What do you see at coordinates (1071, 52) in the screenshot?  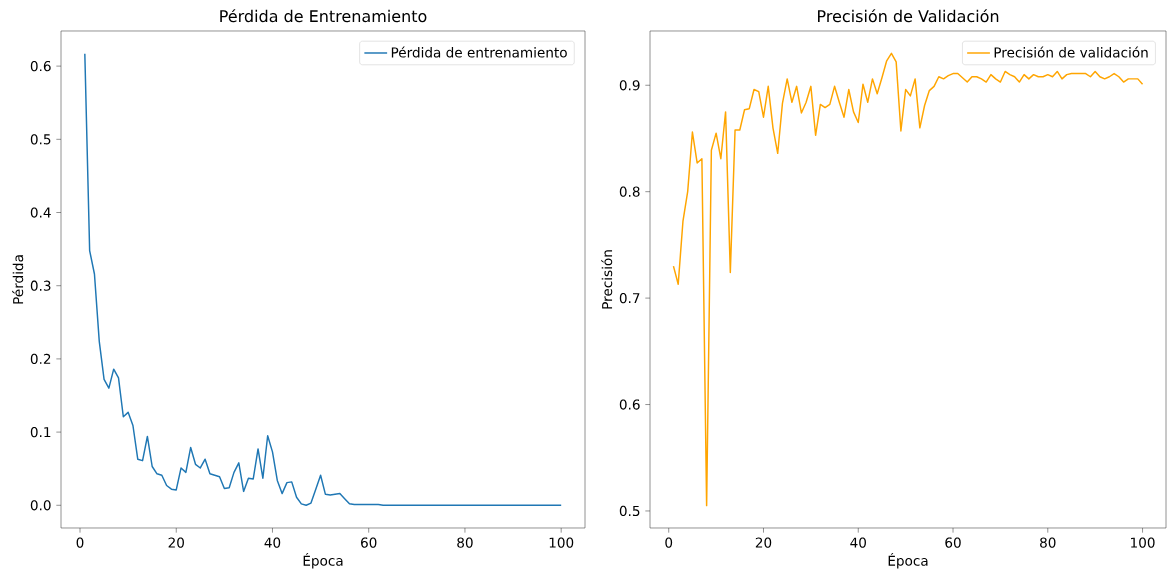 I see `legend-label: Precisión de validación` at bounding box center [1071, 52].